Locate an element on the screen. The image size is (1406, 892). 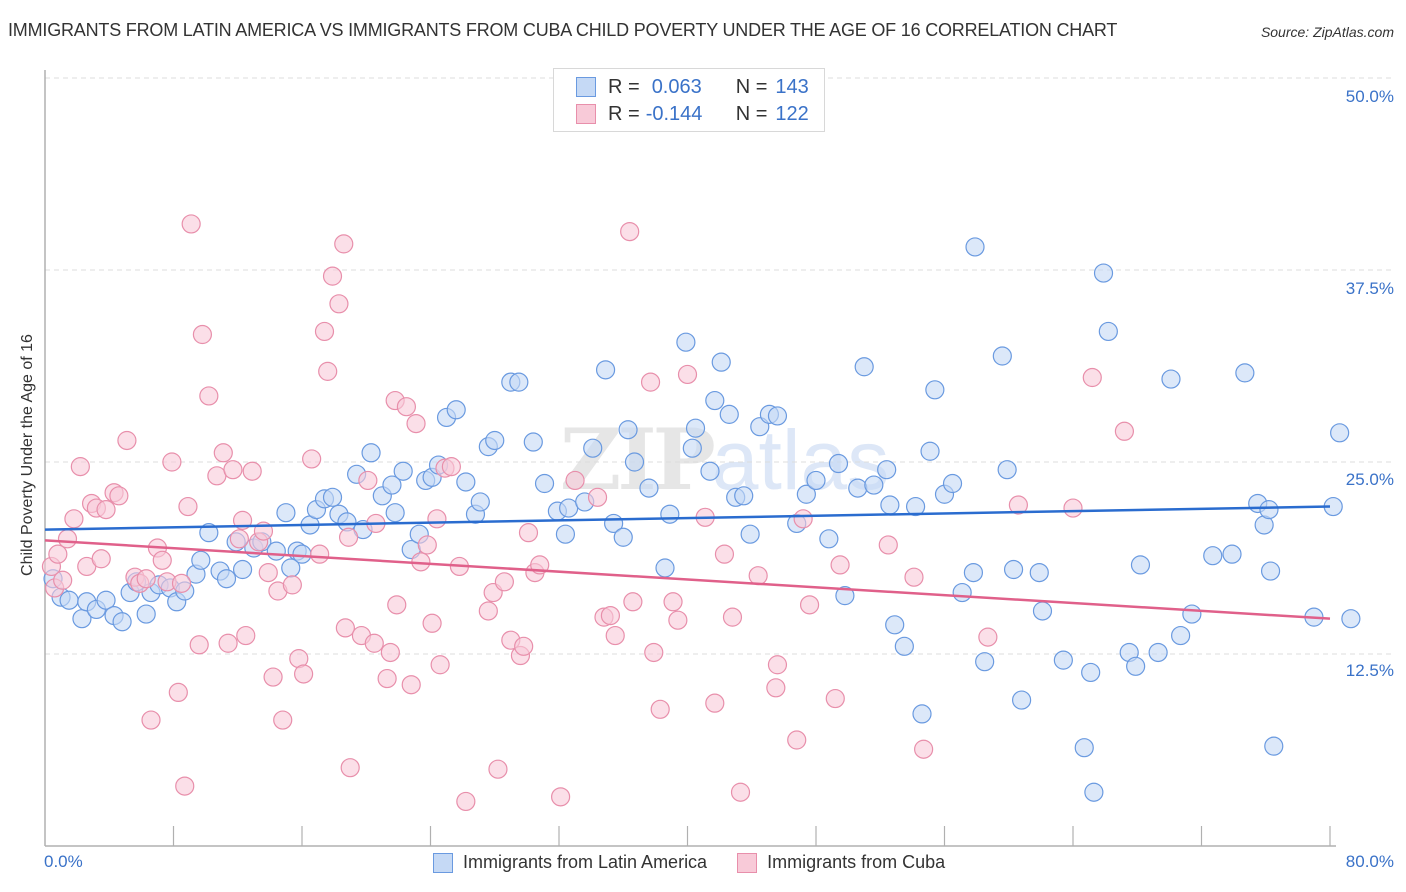
r-value: 0.063 is located at coordinates (676, 86).